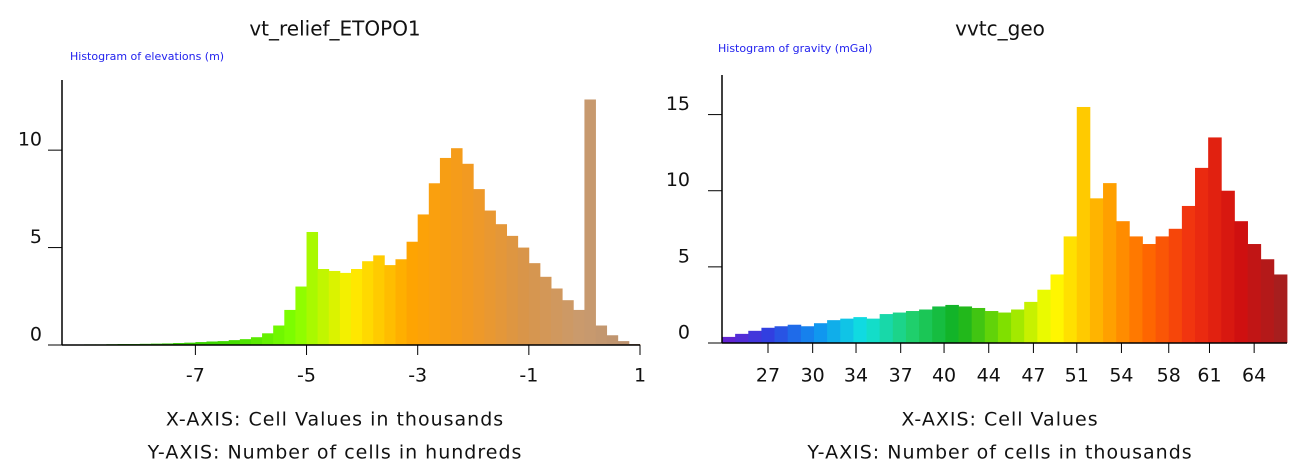  What do you see at coordinates (147, 56) in the screenshot?
I see `chart-subtitle: Histogram of elevations (m)` at bounding box center [147, 56].